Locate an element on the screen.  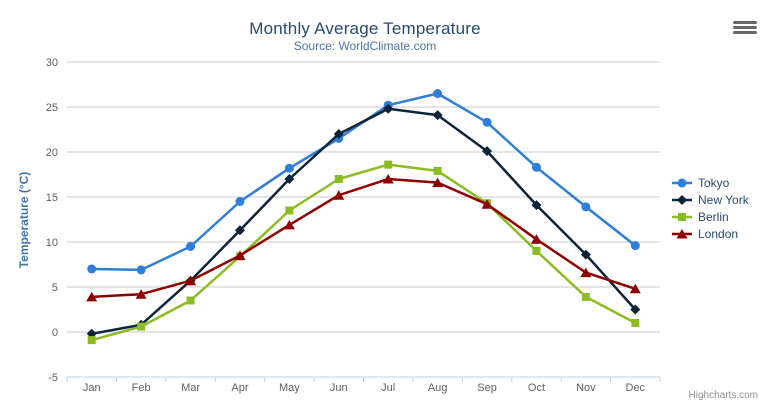
point-new-york-jun is located at coordinates (338, 134).